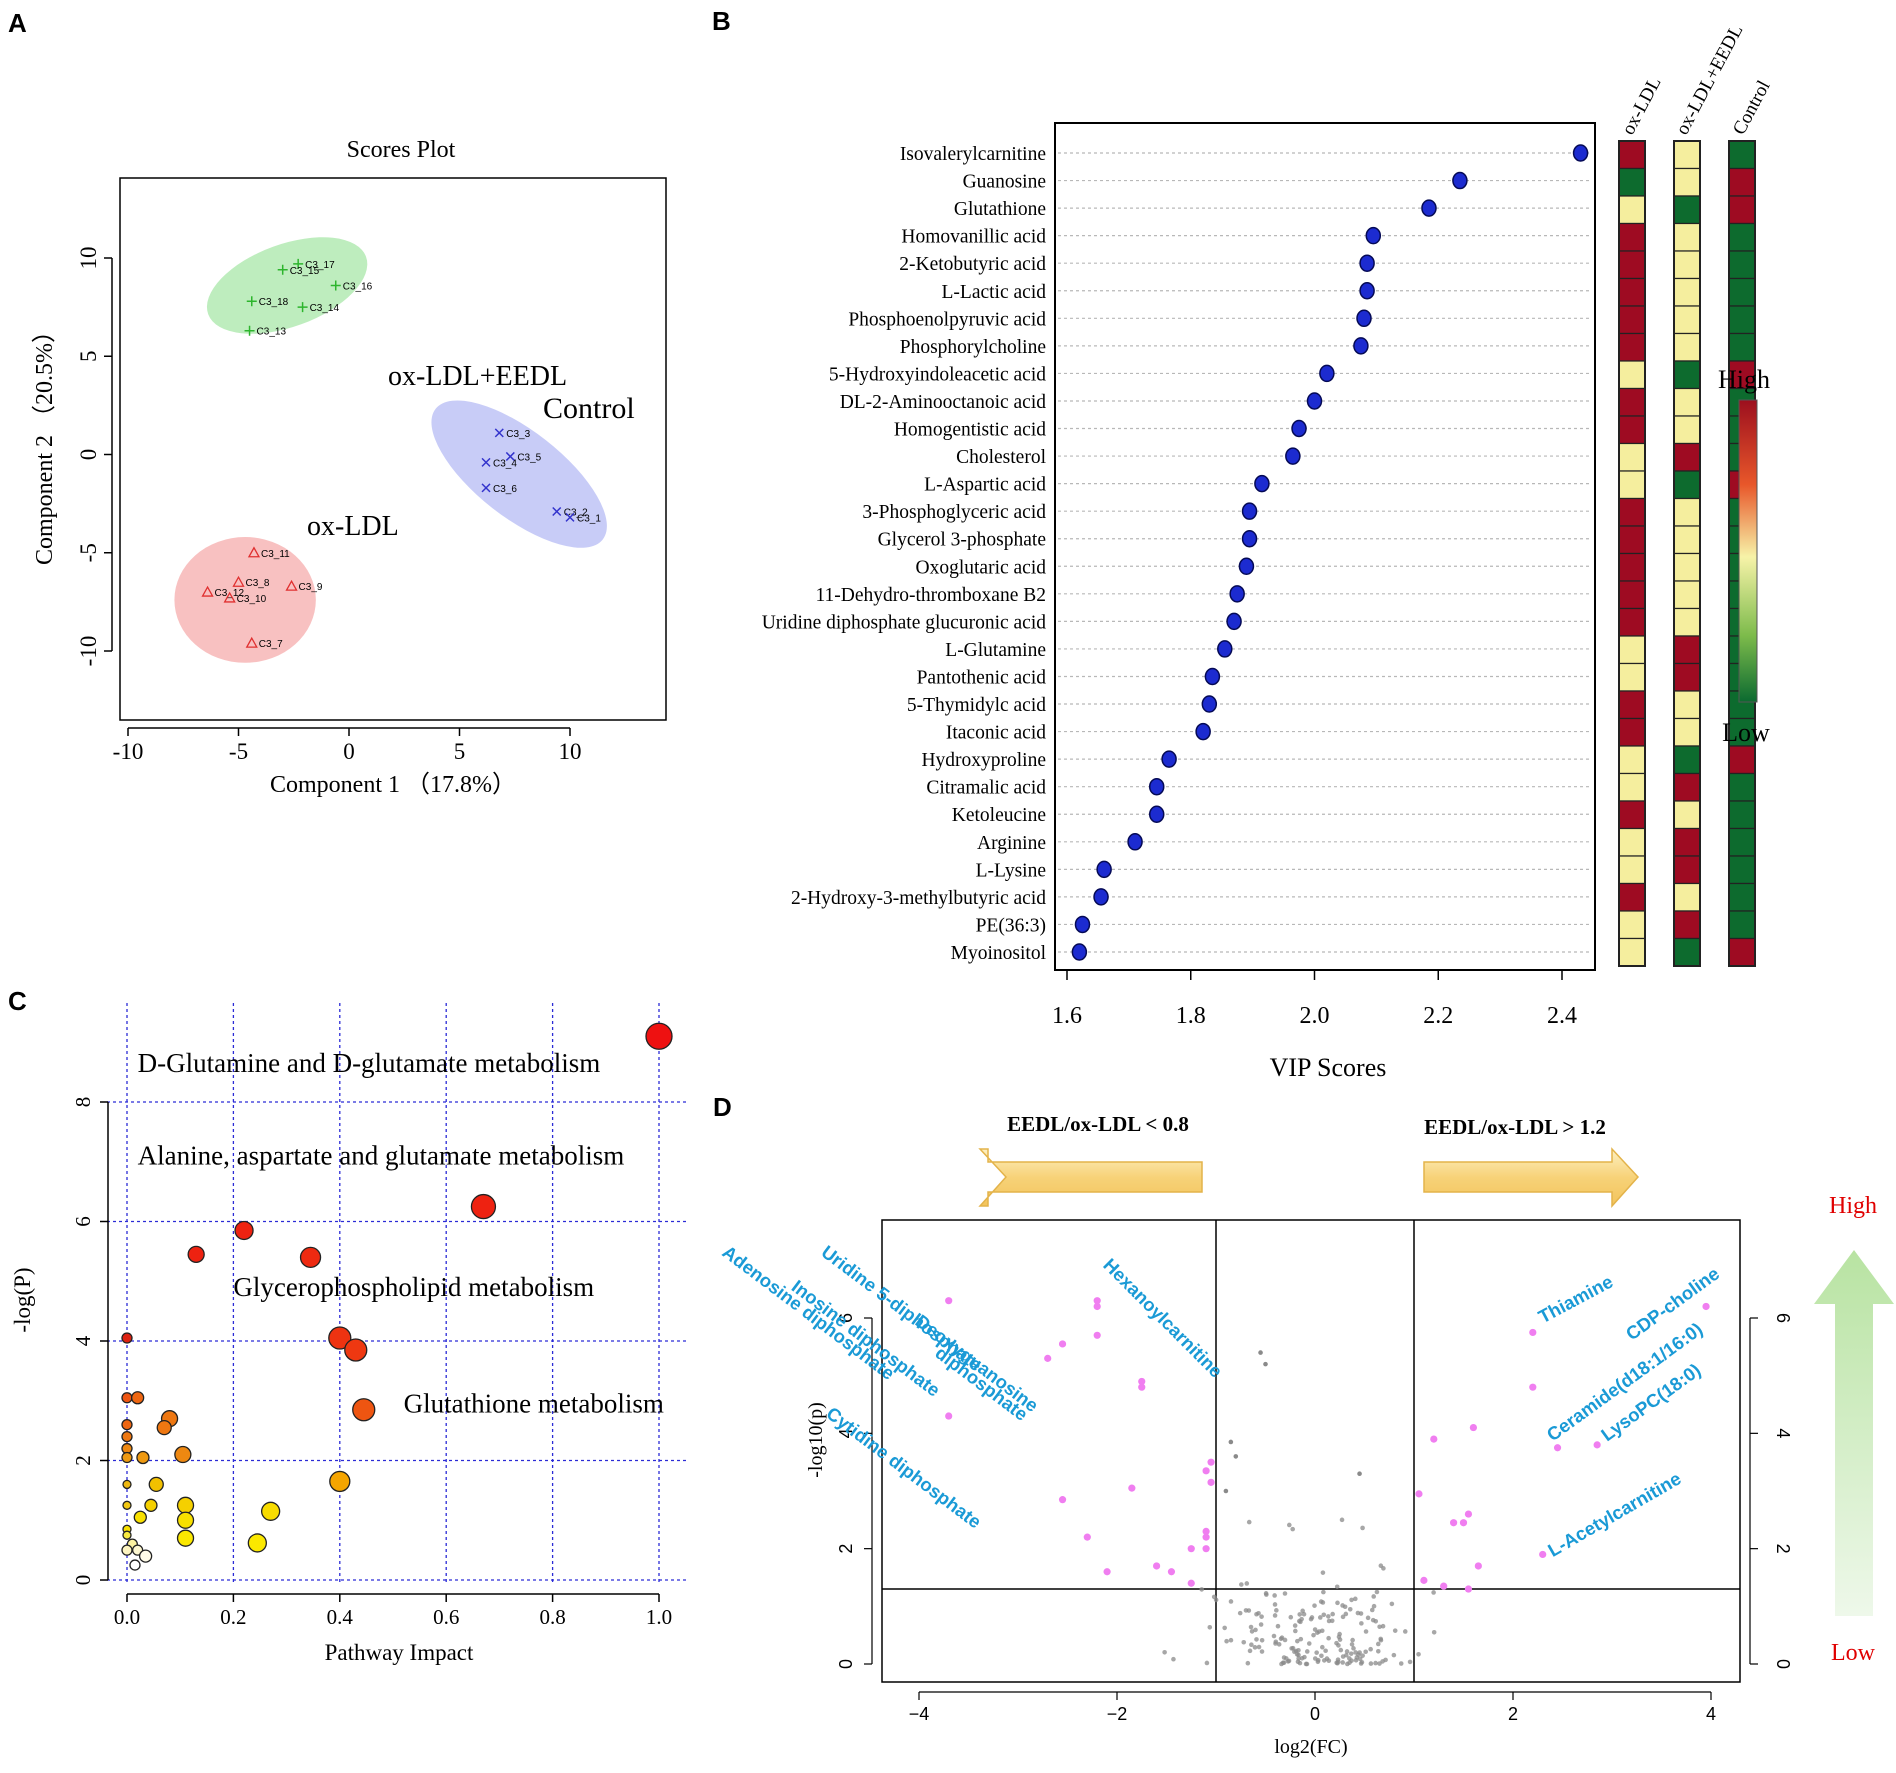 This screenshot has width=1896, height=1773. What do you see at coordinates (1117, 1714) in the screenshot?
I see `x-tick-label: −2` at bounding box center [1117, 1714].